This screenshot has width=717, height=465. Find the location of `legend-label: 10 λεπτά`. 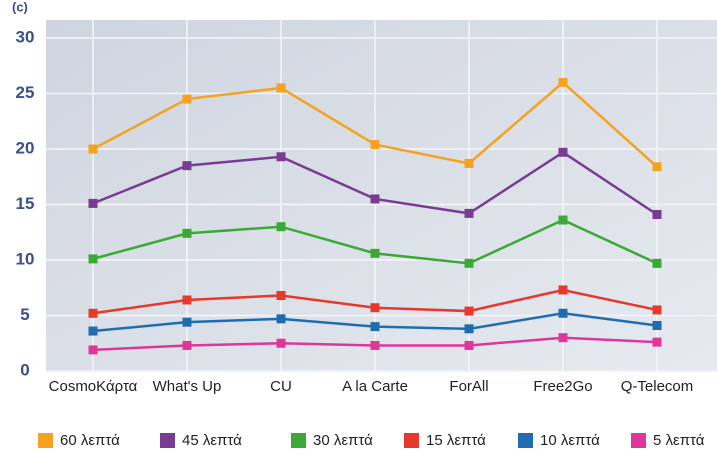

legend-label: 10 λεπτά is located at coordinates (570, 440).